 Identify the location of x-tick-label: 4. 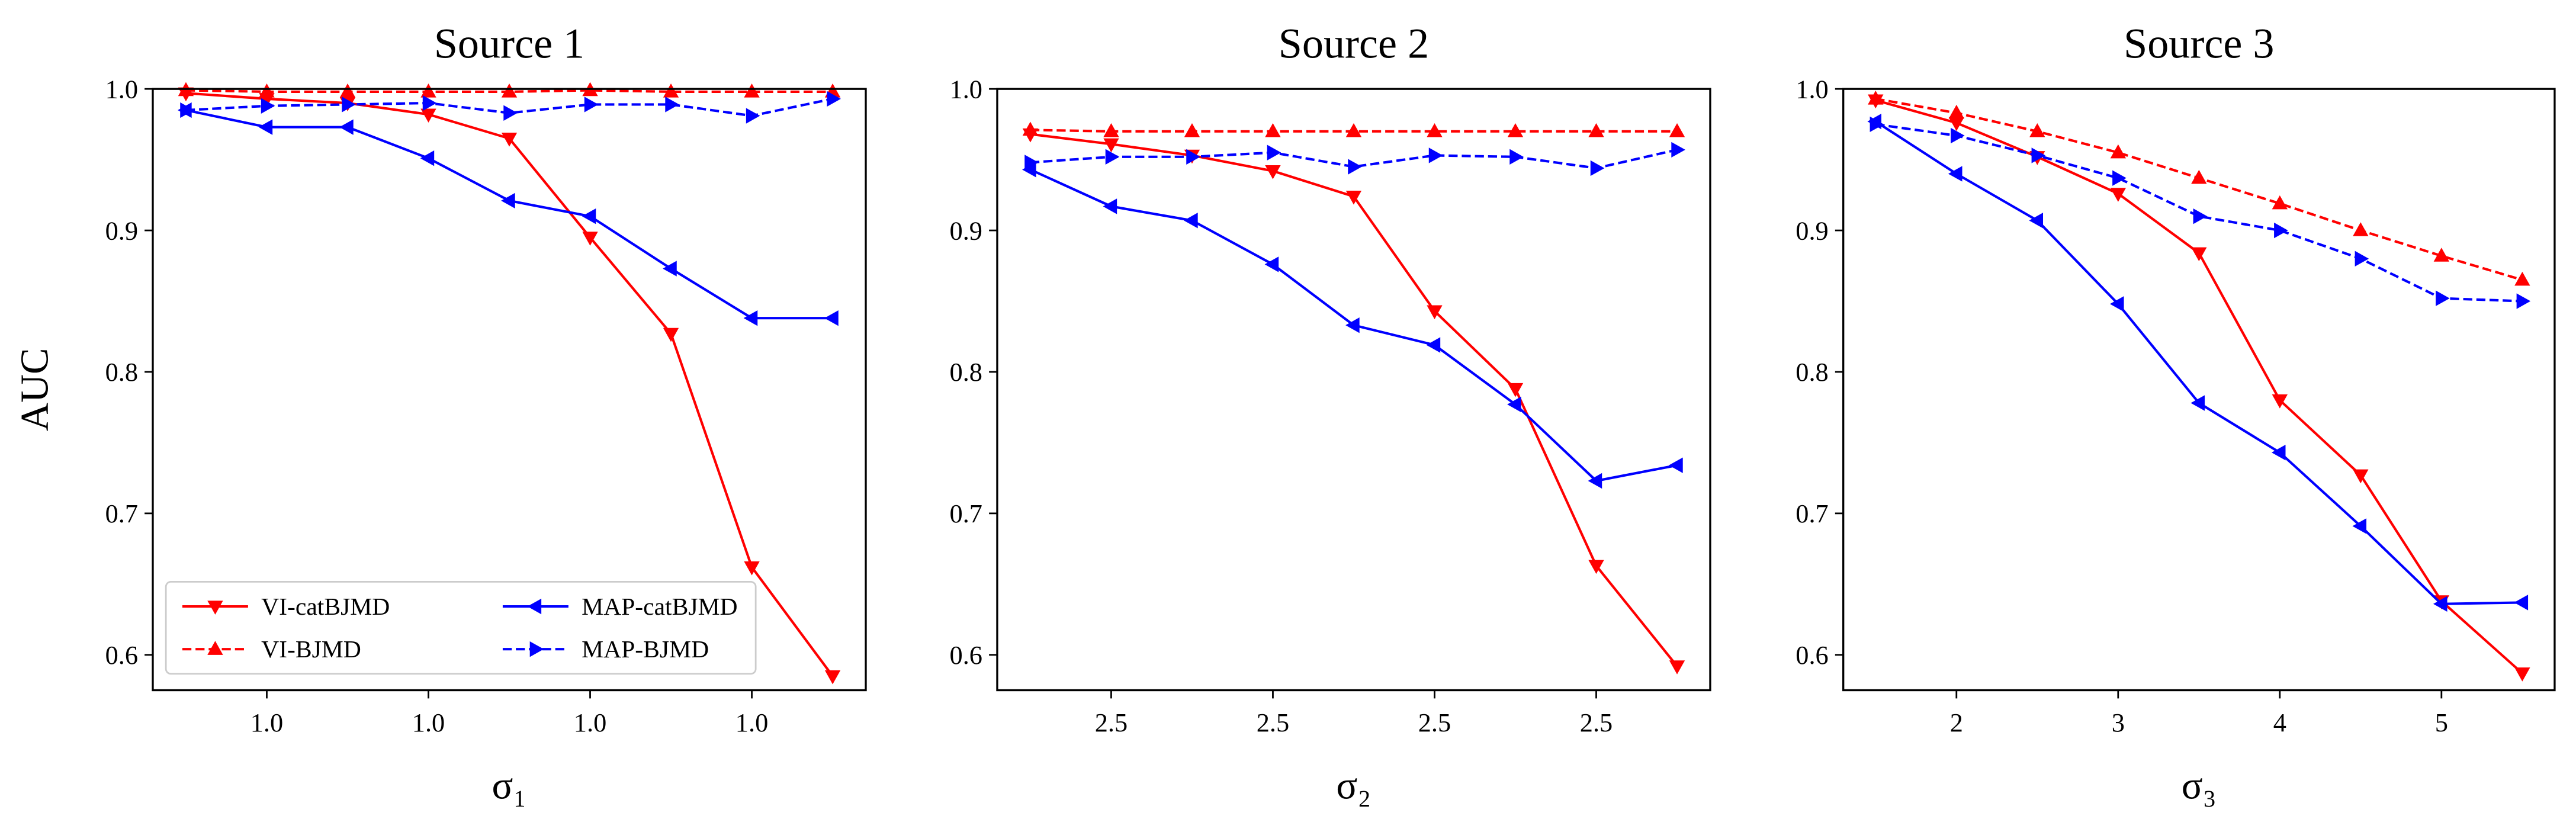
(2279, 723).